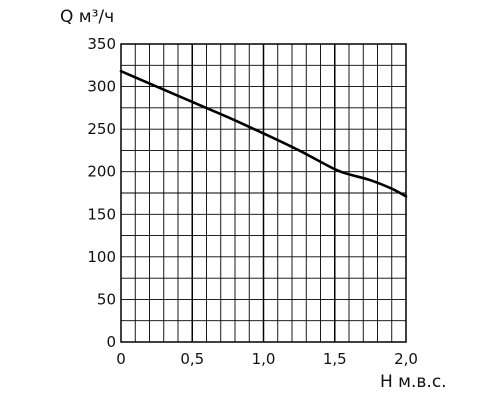 The height and width of the screenshot is (400, 500). What do you see at coordinates (192, 359) in the screenshot?
I see `x-tick-label: 0,5` at bounding box center [192, 359].